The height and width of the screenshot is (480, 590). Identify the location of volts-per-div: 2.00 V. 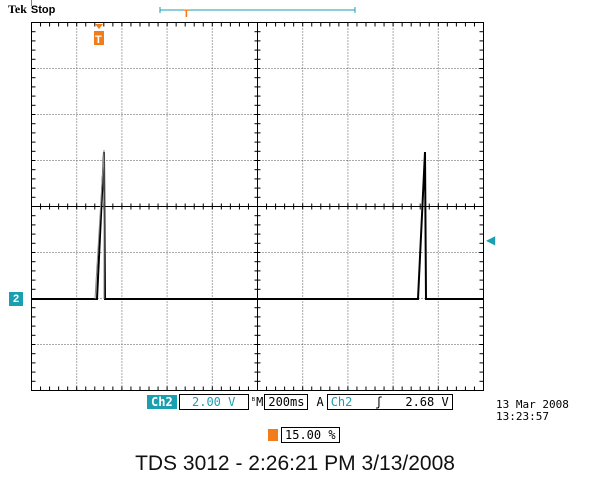
(213, 402).